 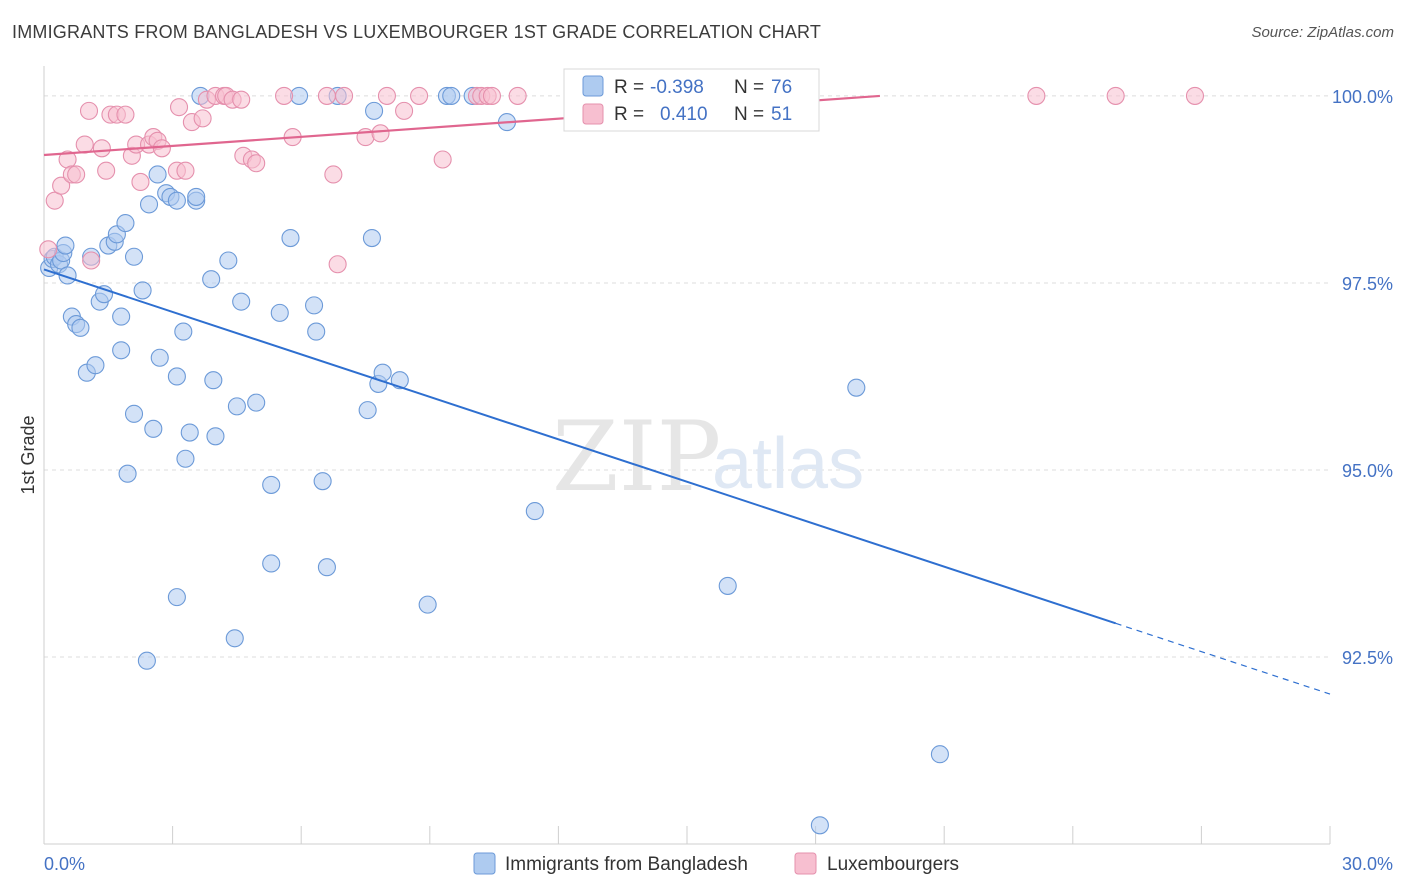 What do you see at coordinates (593, 86) in the screenshot?
I see `legend-swatch-blue` at bounding box center [593, 86].